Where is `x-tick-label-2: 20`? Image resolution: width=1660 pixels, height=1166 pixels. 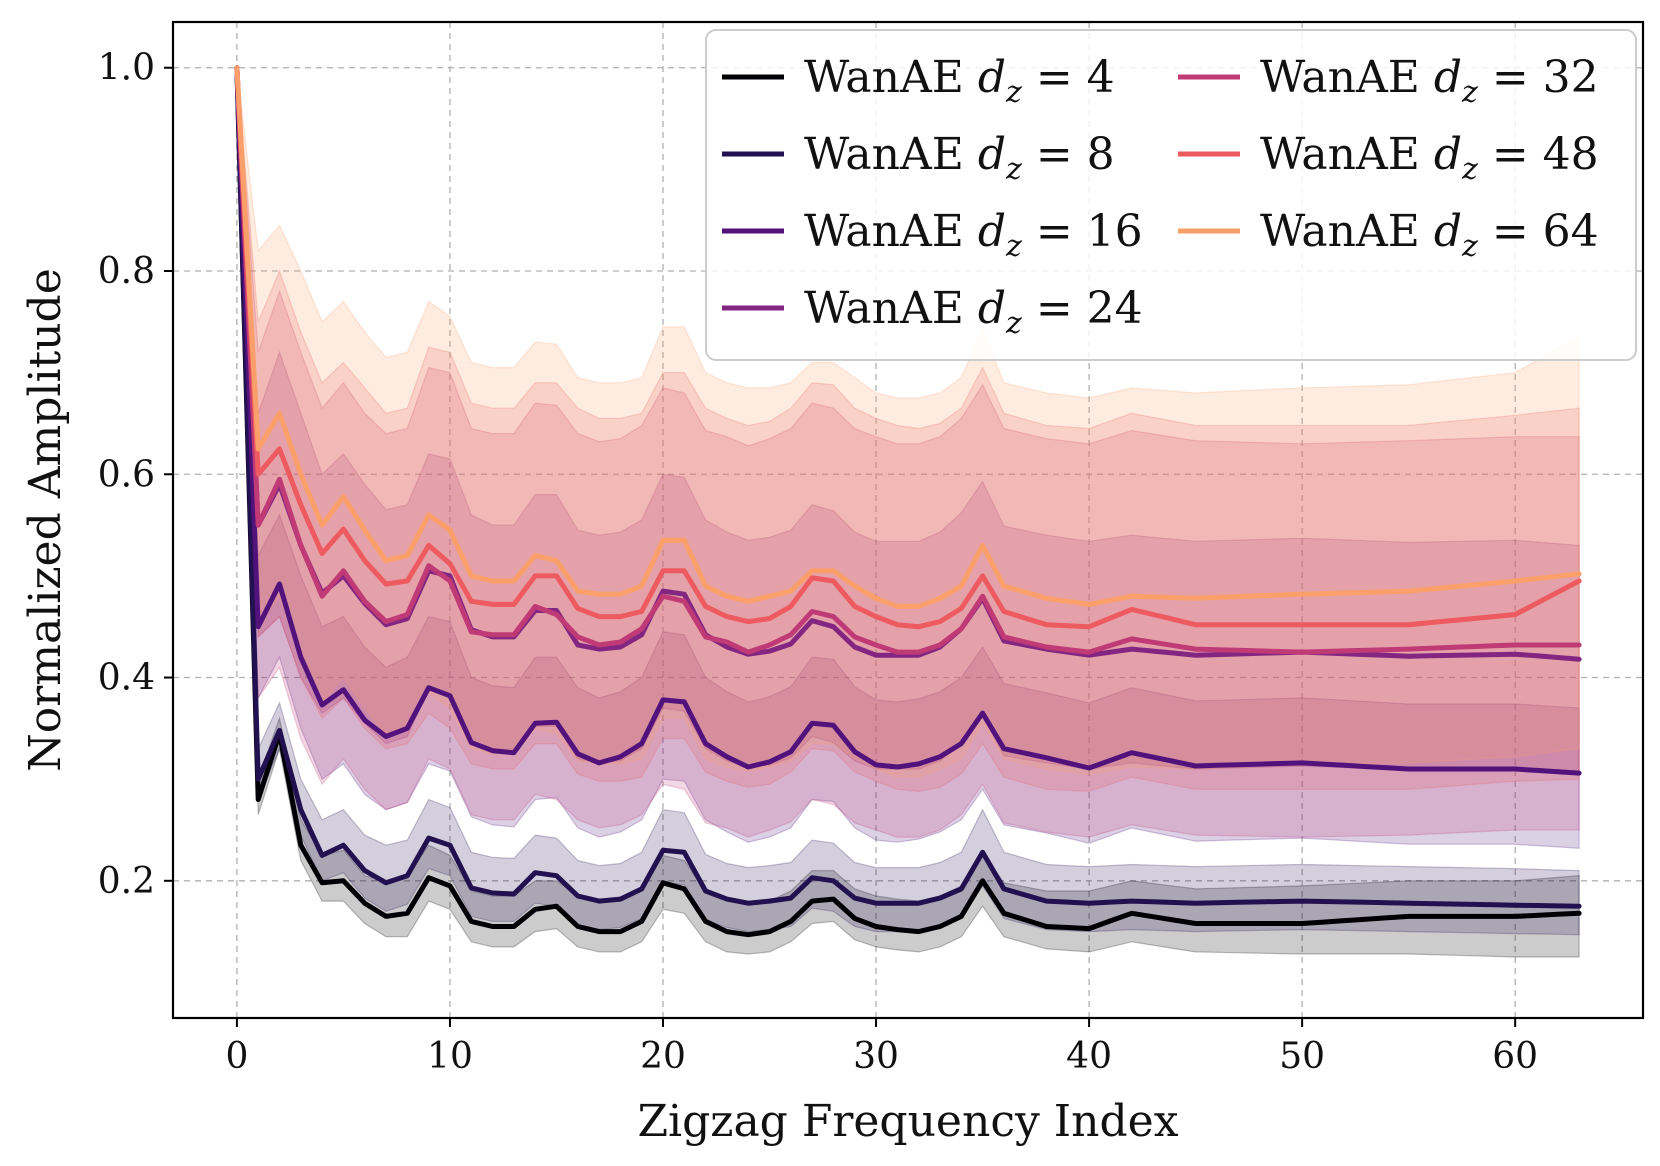
x-tick-label-2: 20 is located at coordinates (663, 1056).